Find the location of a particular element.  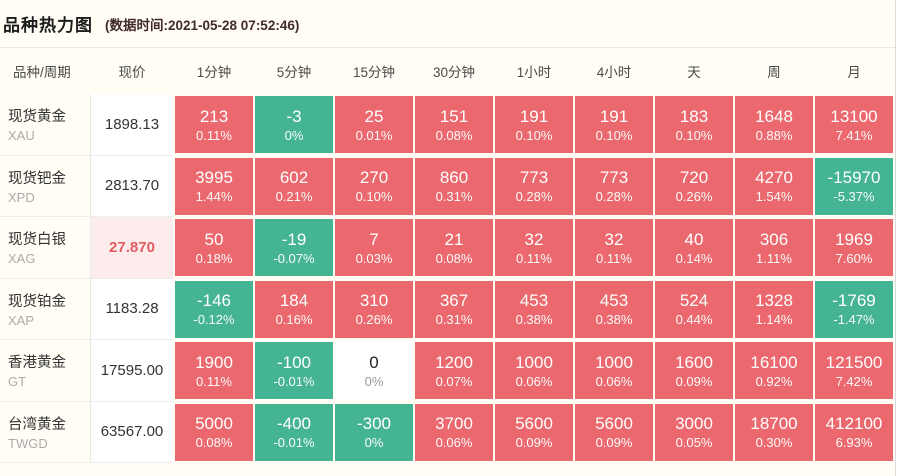

heat-cell-percent: 0.18% is located at coordinates (214, 258).